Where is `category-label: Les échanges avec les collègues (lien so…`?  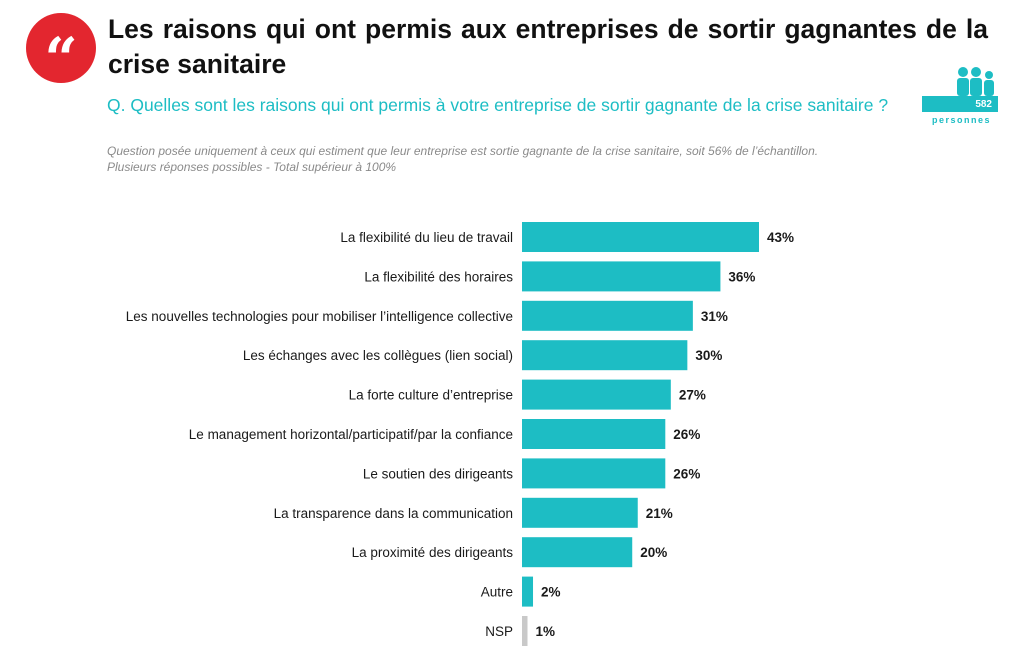 category-label: Les échanges avec les collègues (lien so… is located at coordinates (378, 355).